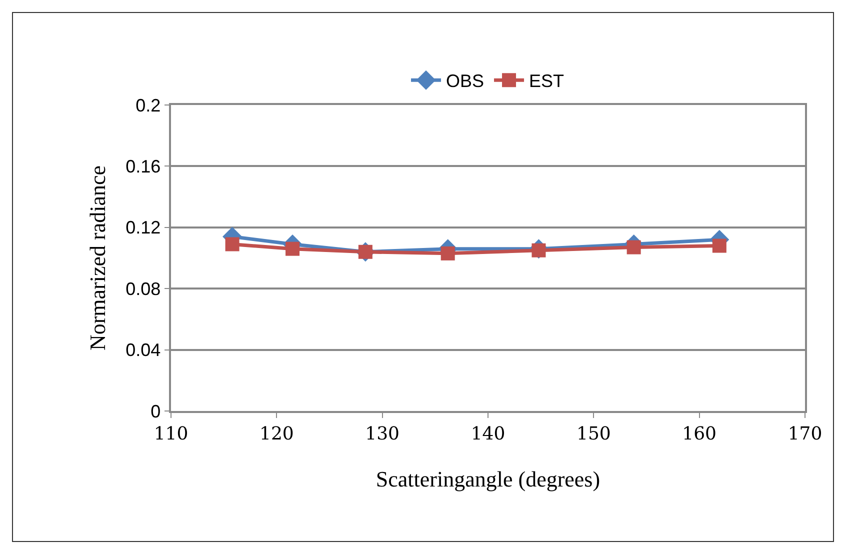  I want to click on legend-label: OBS, so click(465, 81).